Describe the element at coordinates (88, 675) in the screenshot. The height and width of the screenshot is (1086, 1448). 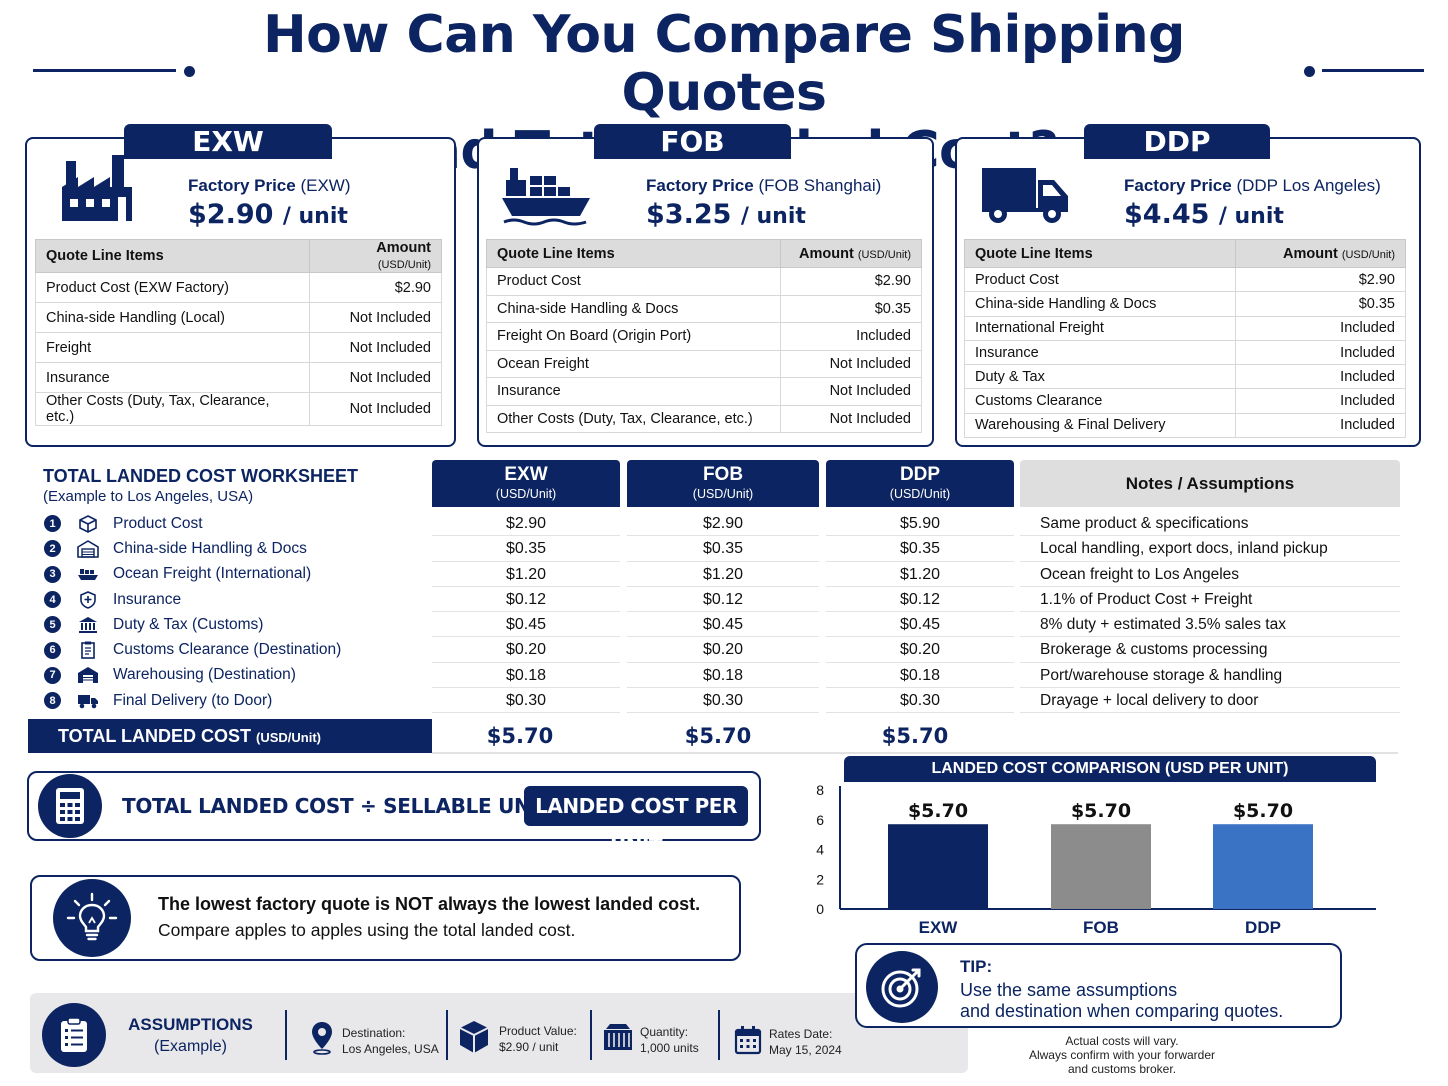
I see `storehouse-icon` at that location.